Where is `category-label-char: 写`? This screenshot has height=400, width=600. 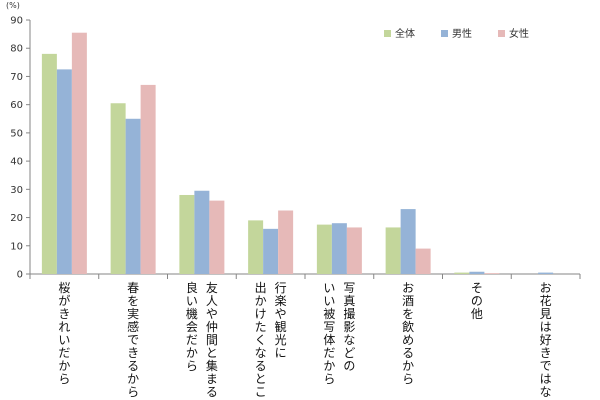
category-label-char: 写 is located at coordinates (349, 288).